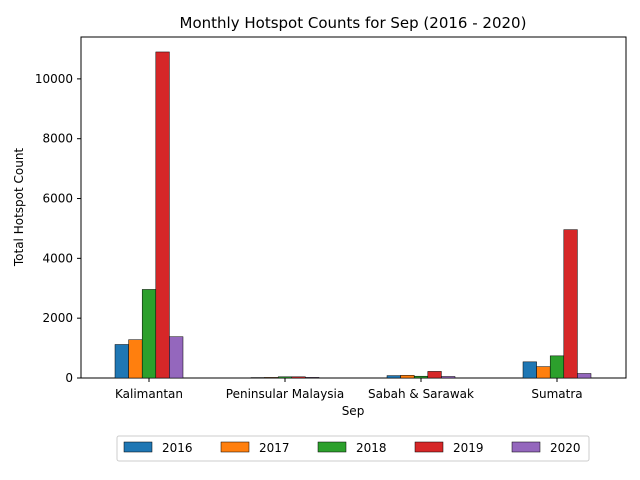  What do you see at coordinates (149, 394) in the screenshot?
I see `x-tick-label: Kalimantan` at bounding box center [149, 394].